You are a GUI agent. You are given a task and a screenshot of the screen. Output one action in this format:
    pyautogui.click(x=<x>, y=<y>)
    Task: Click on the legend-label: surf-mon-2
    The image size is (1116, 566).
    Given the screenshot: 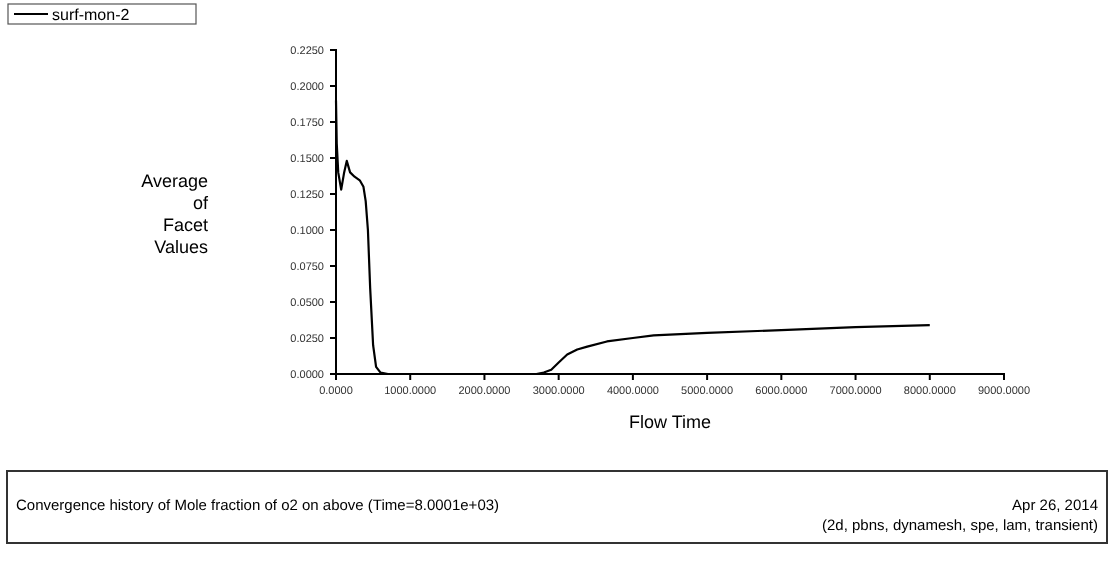 What is the action you would take?
    pyautogui.click(x=91, y=15)
    